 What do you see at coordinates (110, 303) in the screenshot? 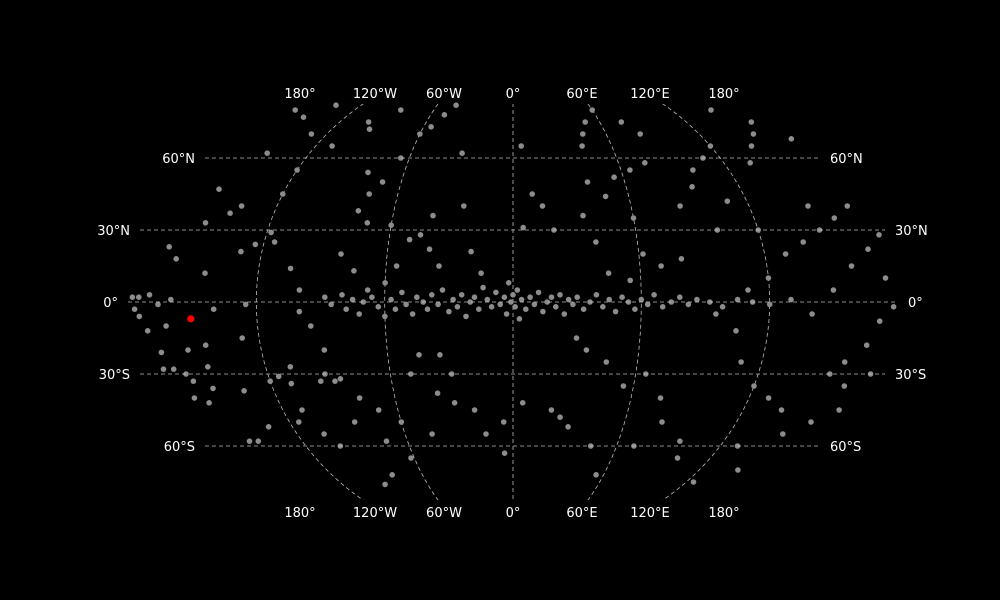
I see `parallel-label-left: 0°` at bounding box center [110, 303].